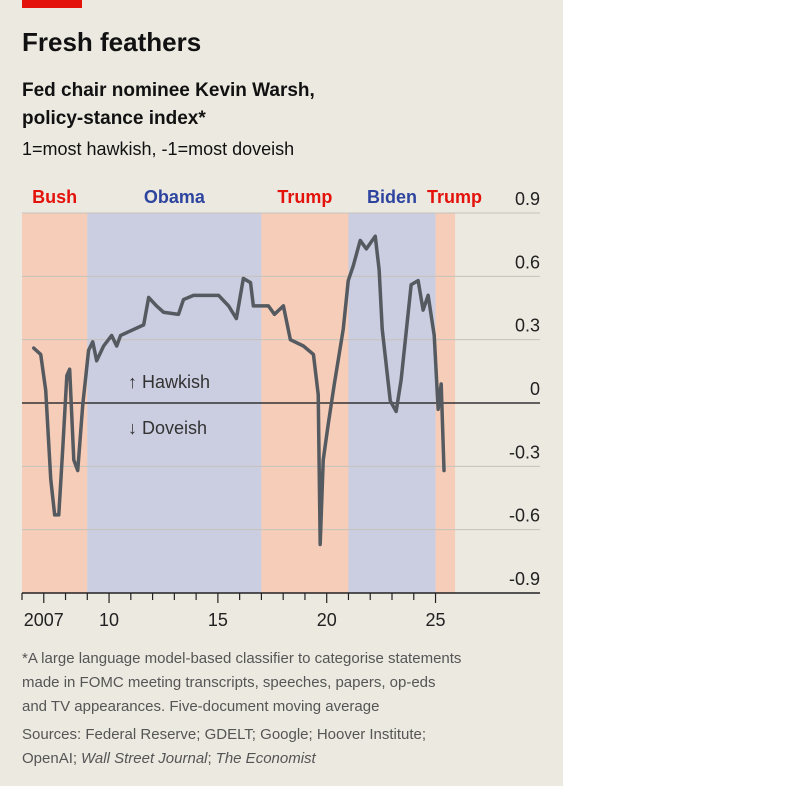 Image resolution: width=786 pixels, height=786 pixels. I want to click on source: OpenAI;, so click(49, 758).